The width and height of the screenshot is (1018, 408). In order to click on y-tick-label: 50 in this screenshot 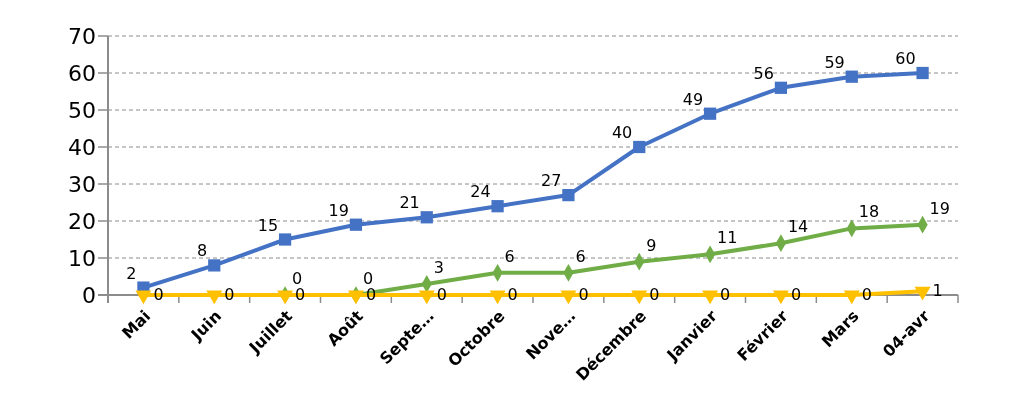, I will do `click(82, 110)`.